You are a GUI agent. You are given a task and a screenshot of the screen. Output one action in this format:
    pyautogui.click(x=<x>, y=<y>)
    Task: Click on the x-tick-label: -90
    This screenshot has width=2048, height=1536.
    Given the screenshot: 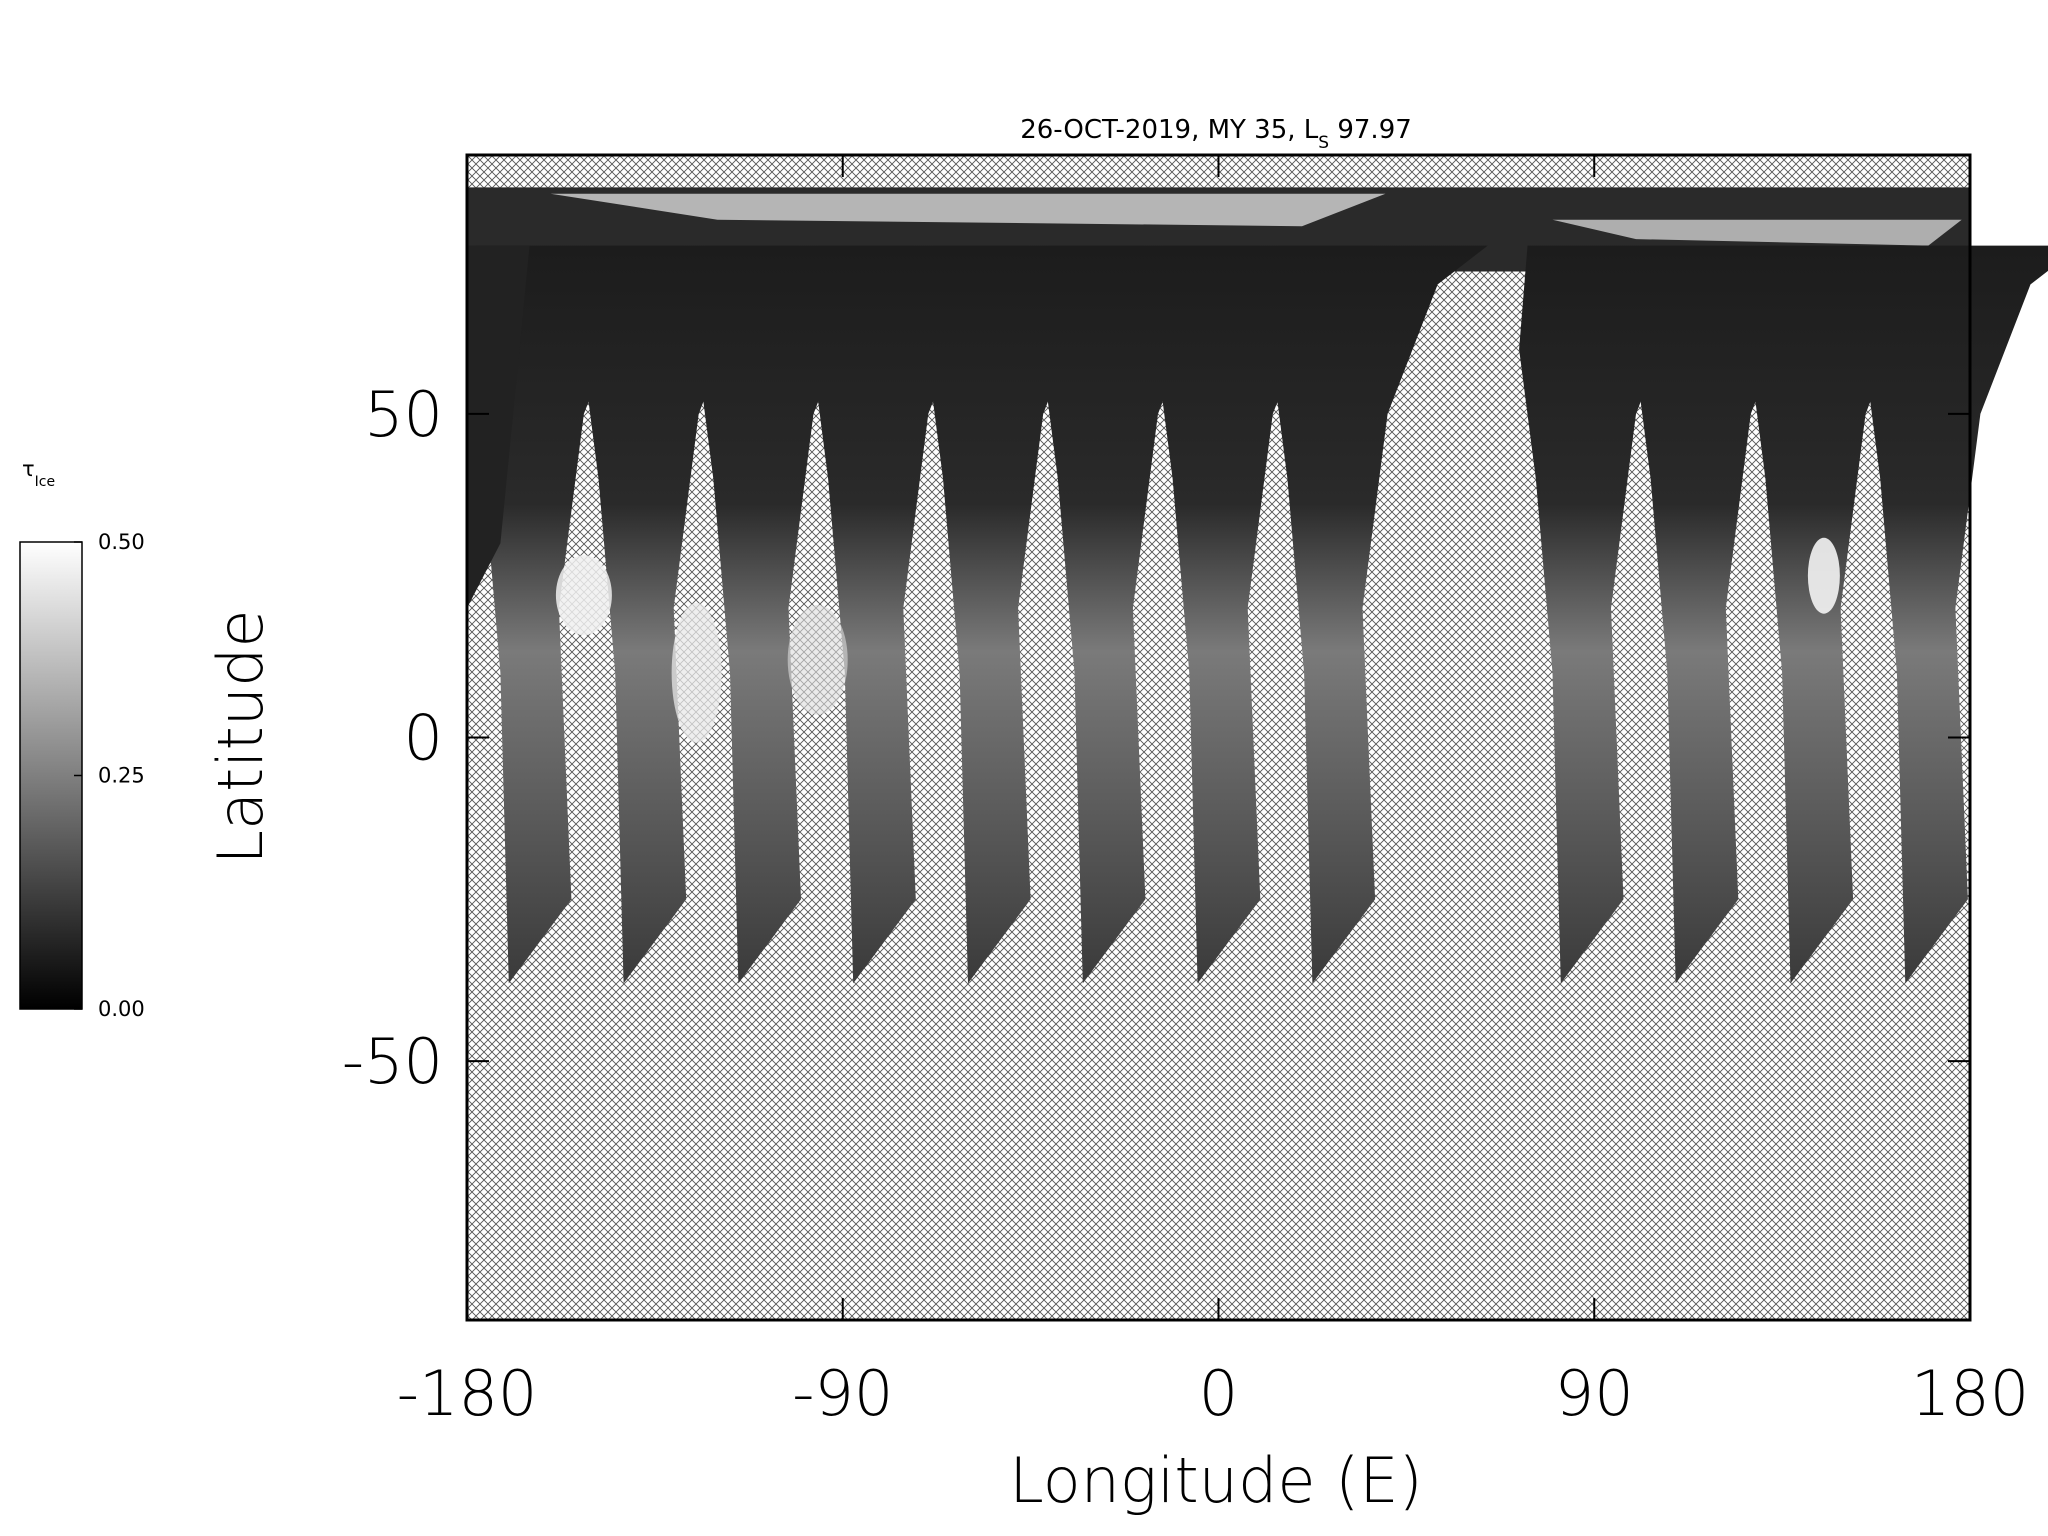 What is the action you would take?
    pyautogui.click(x=842, y=1393)
    